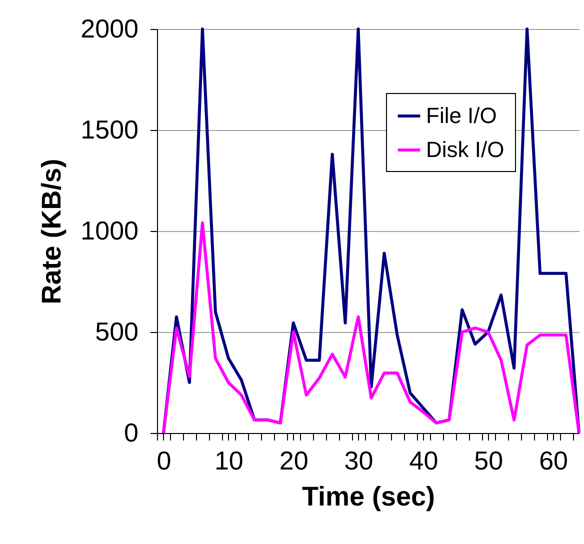  Describe the element at coordinates (229, 461) in the screenshot. I see `x-tick-label: 10` at that location.